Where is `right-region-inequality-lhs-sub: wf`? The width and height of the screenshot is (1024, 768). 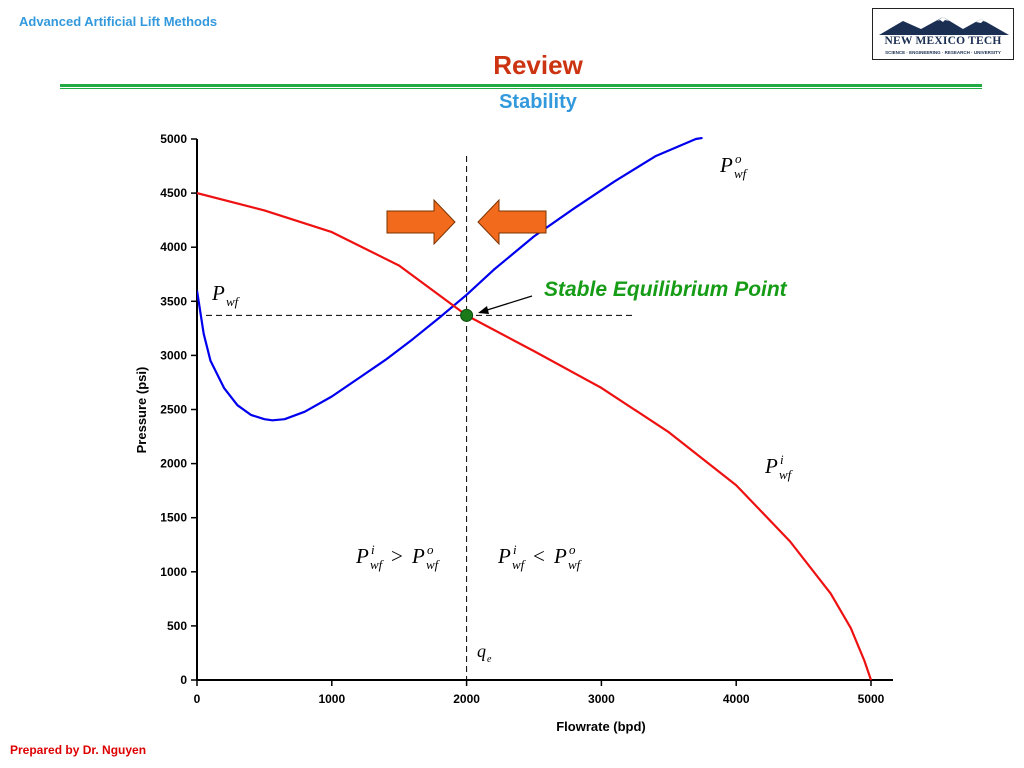
right-region-inequality-lhs-sub: wf is located at coordinates (519, 564).